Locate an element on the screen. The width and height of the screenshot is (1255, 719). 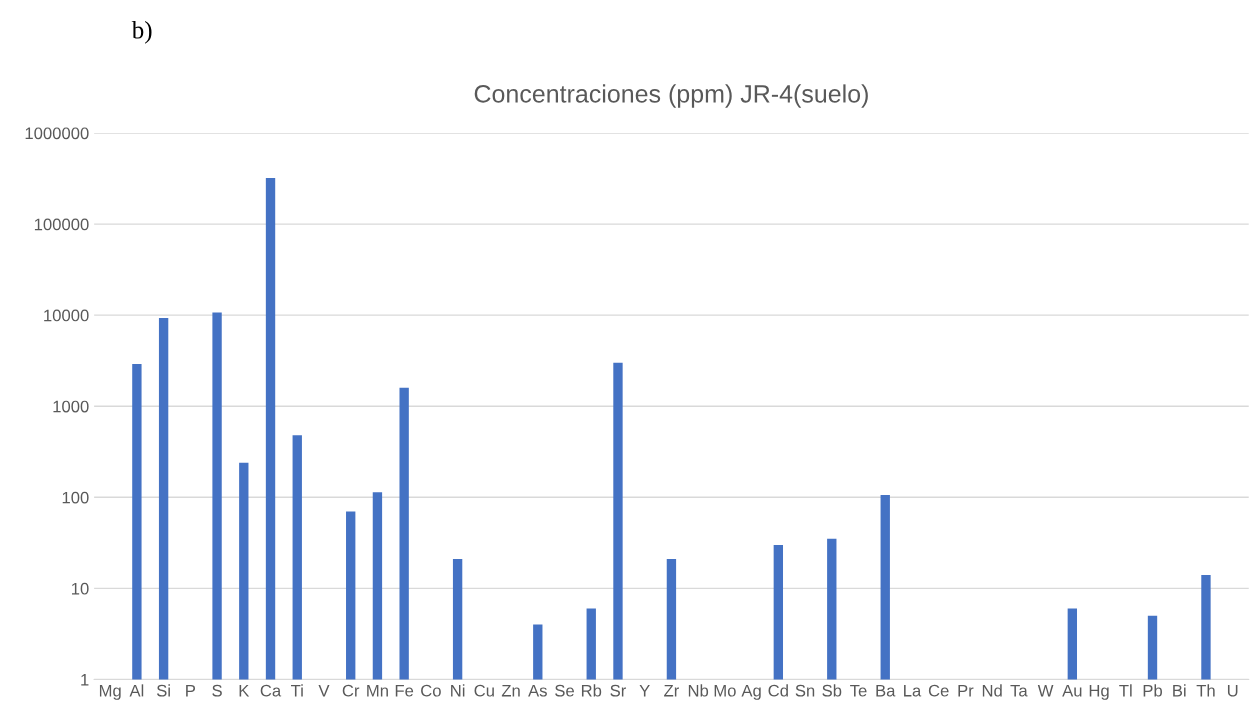
x-tick-label: Nd is located at coordinates (992, 690).